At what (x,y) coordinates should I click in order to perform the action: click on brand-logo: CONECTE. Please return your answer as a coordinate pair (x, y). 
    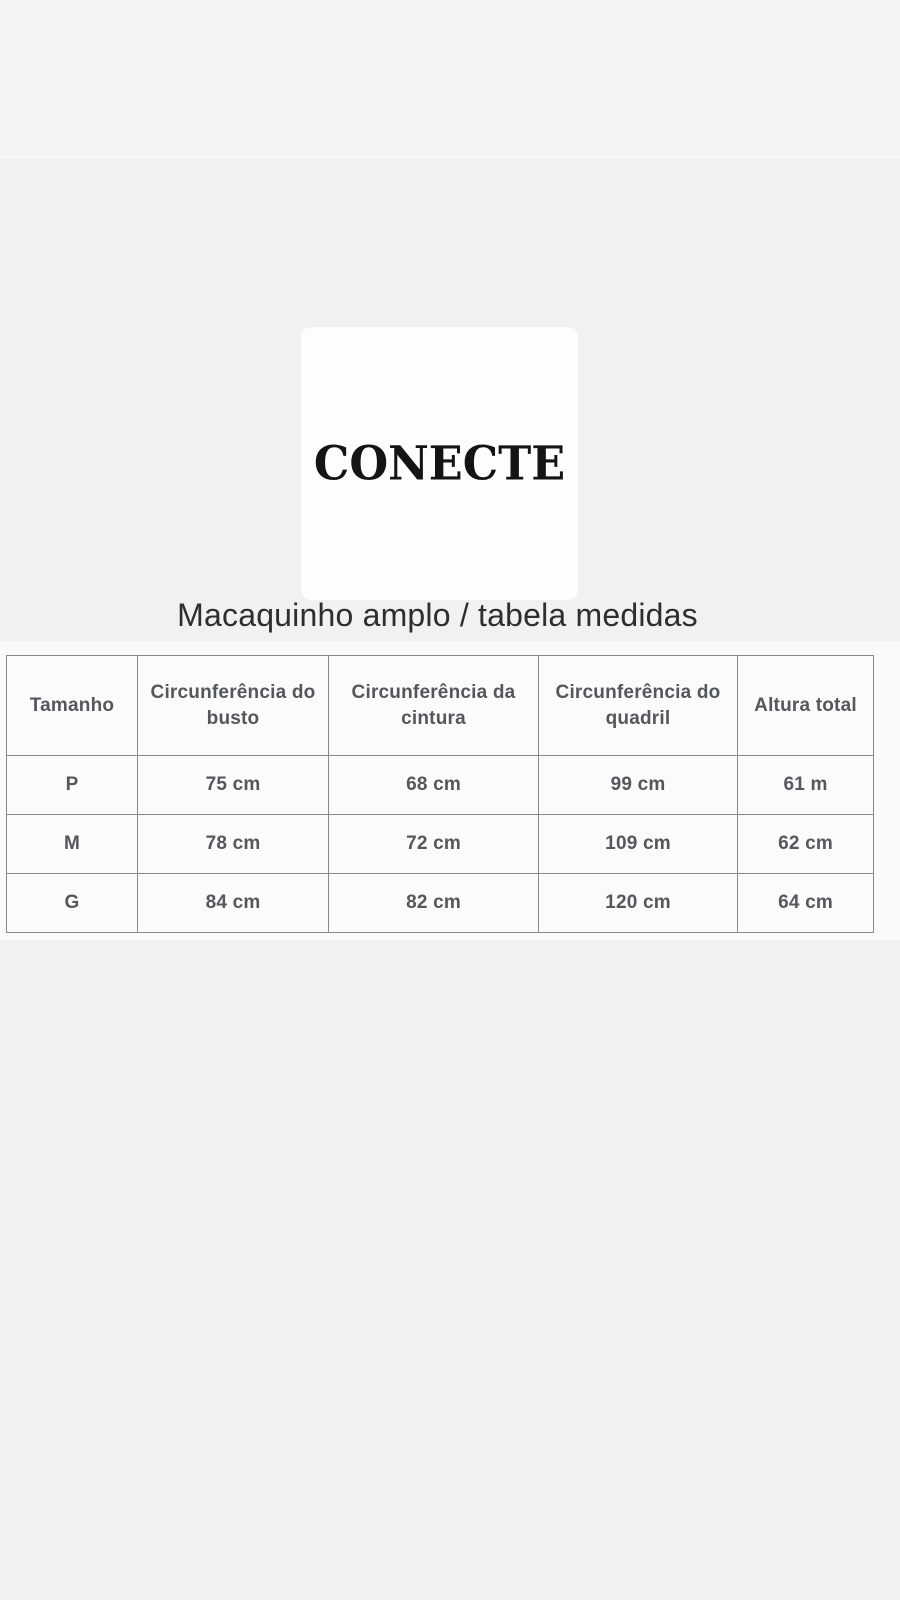
    Looking at the image, I should click on (439, 463).